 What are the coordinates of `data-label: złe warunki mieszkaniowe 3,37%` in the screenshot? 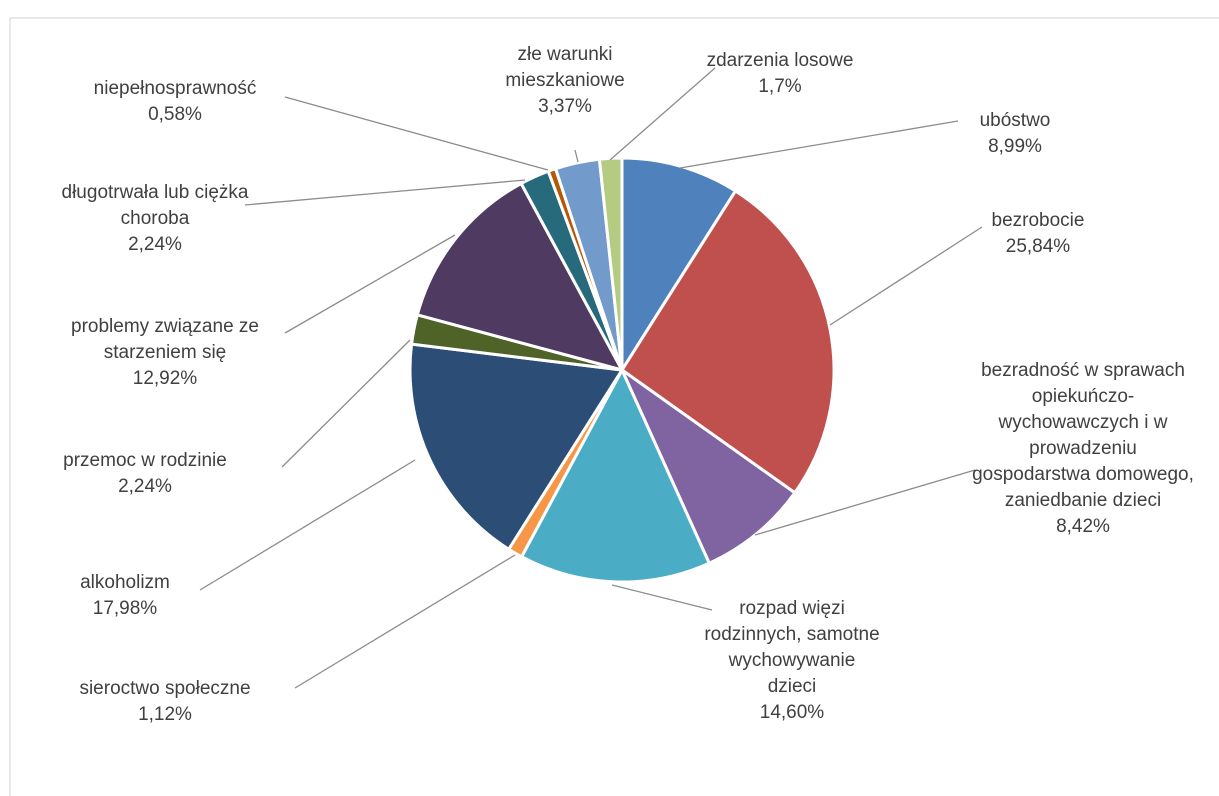 It's located at (565, 81).